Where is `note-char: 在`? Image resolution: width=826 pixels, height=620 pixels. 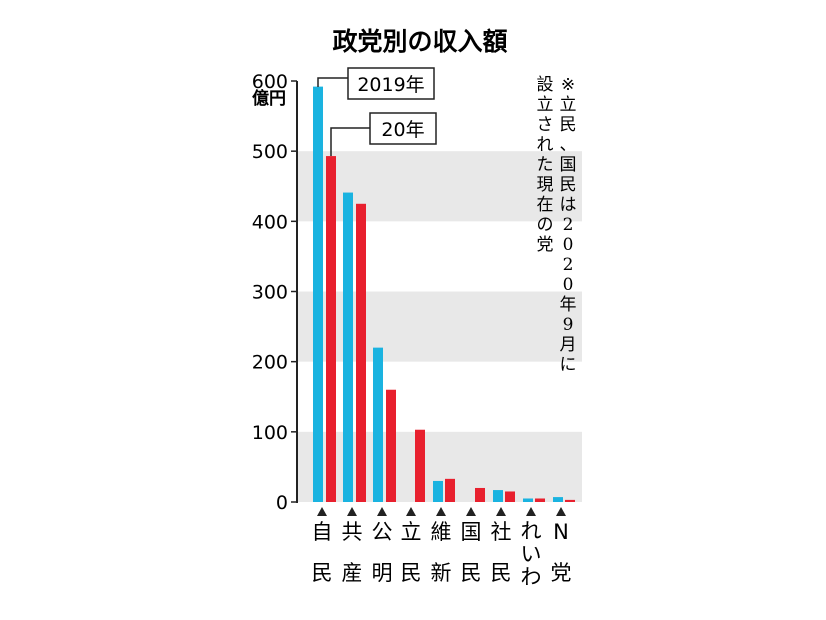 note-char: 在 is located at coordinates (545, 205).